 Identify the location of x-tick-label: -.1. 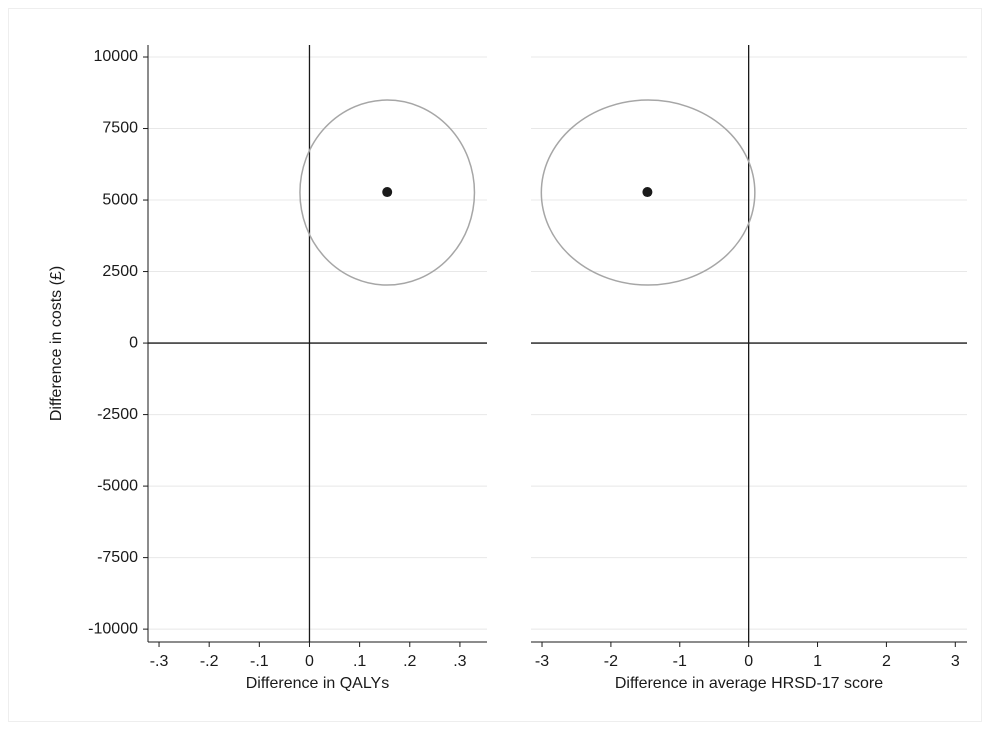
(259, 661).